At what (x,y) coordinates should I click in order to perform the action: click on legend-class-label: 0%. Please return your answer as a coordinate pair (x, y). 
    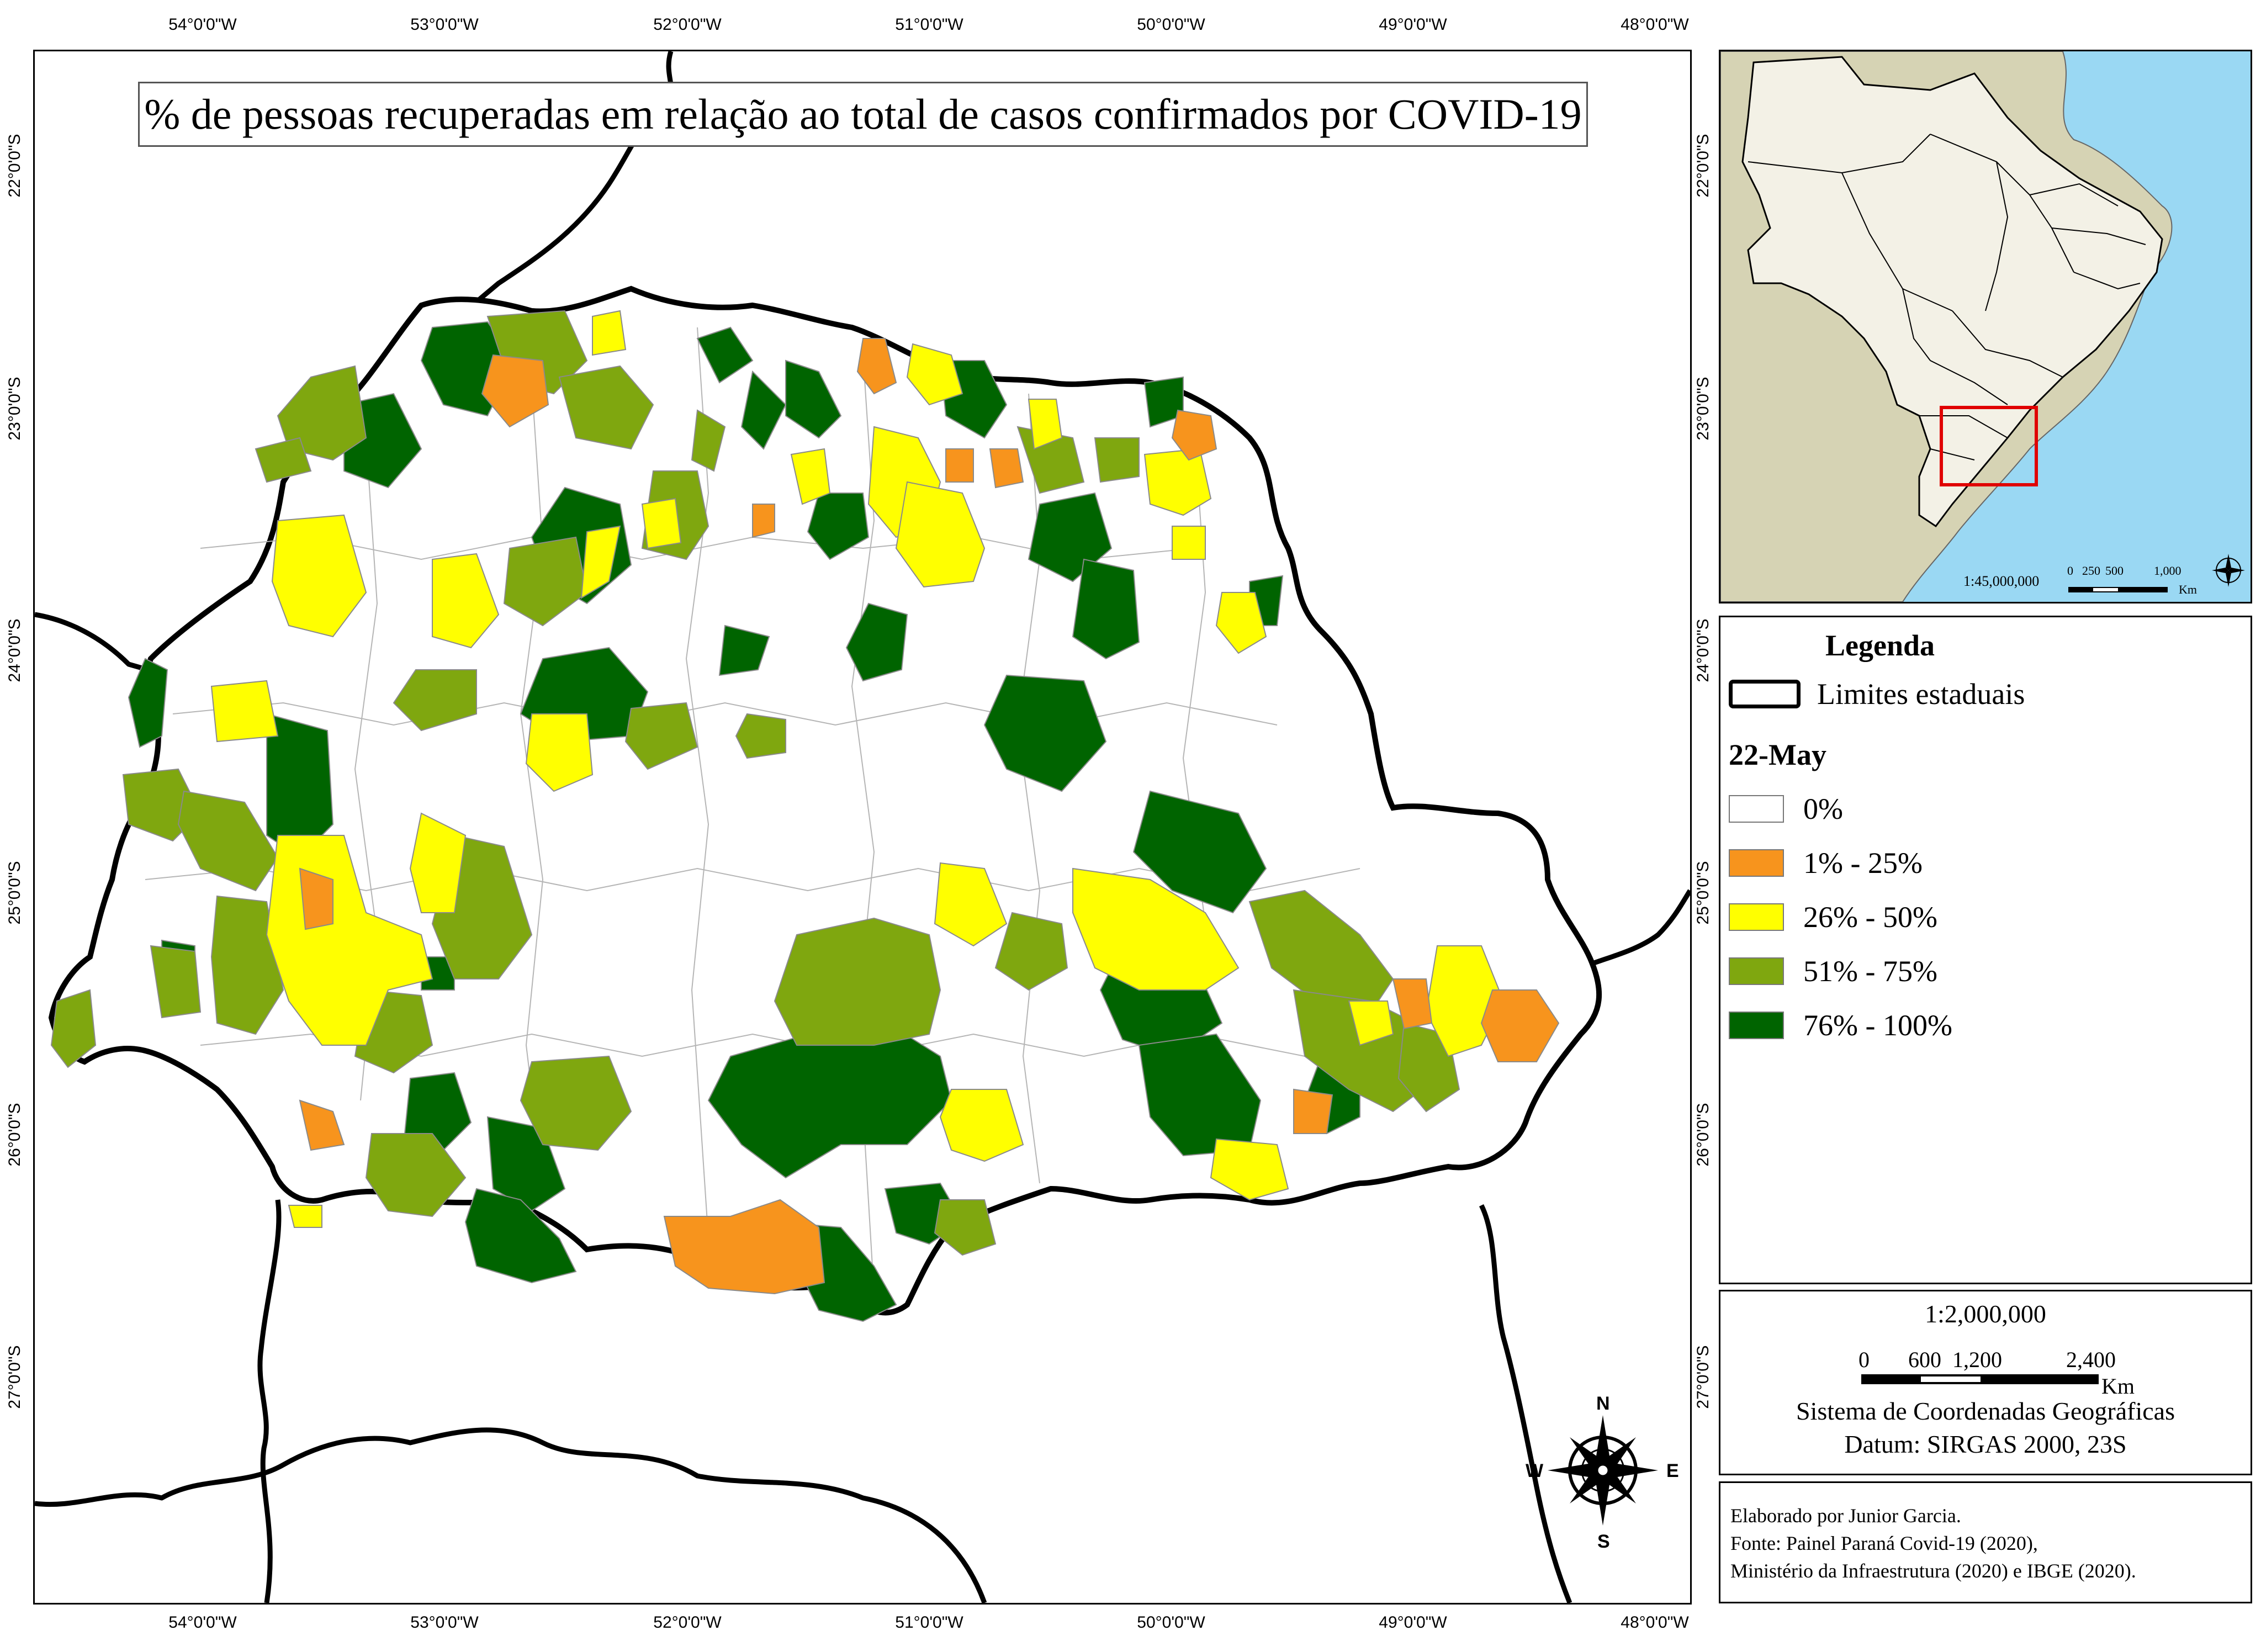
    Looking at the image, I should click on (1823, 808).